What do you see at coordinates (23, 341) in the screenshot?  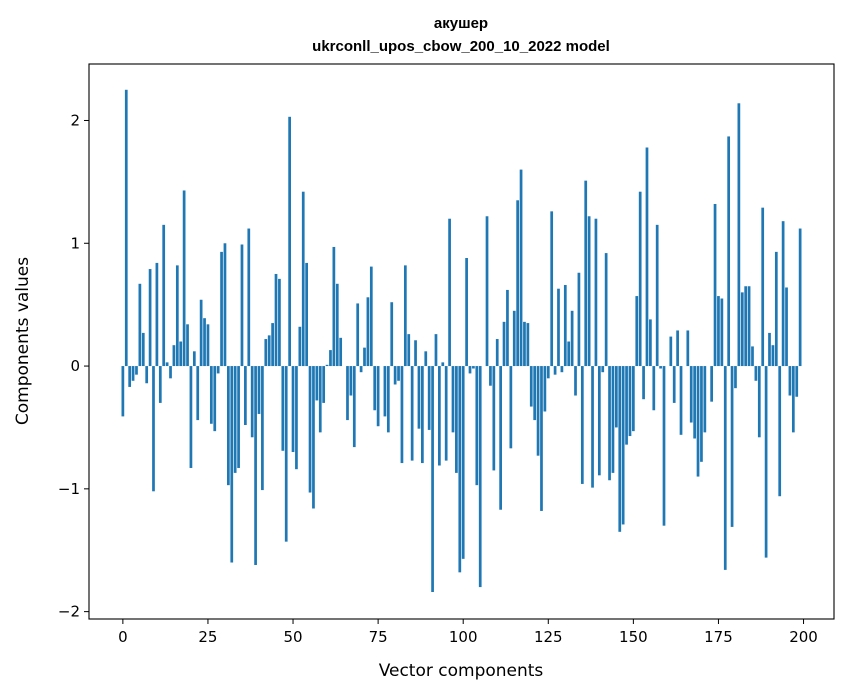 I see `y-axis-label: Components values` at bounding box center [23, 341].